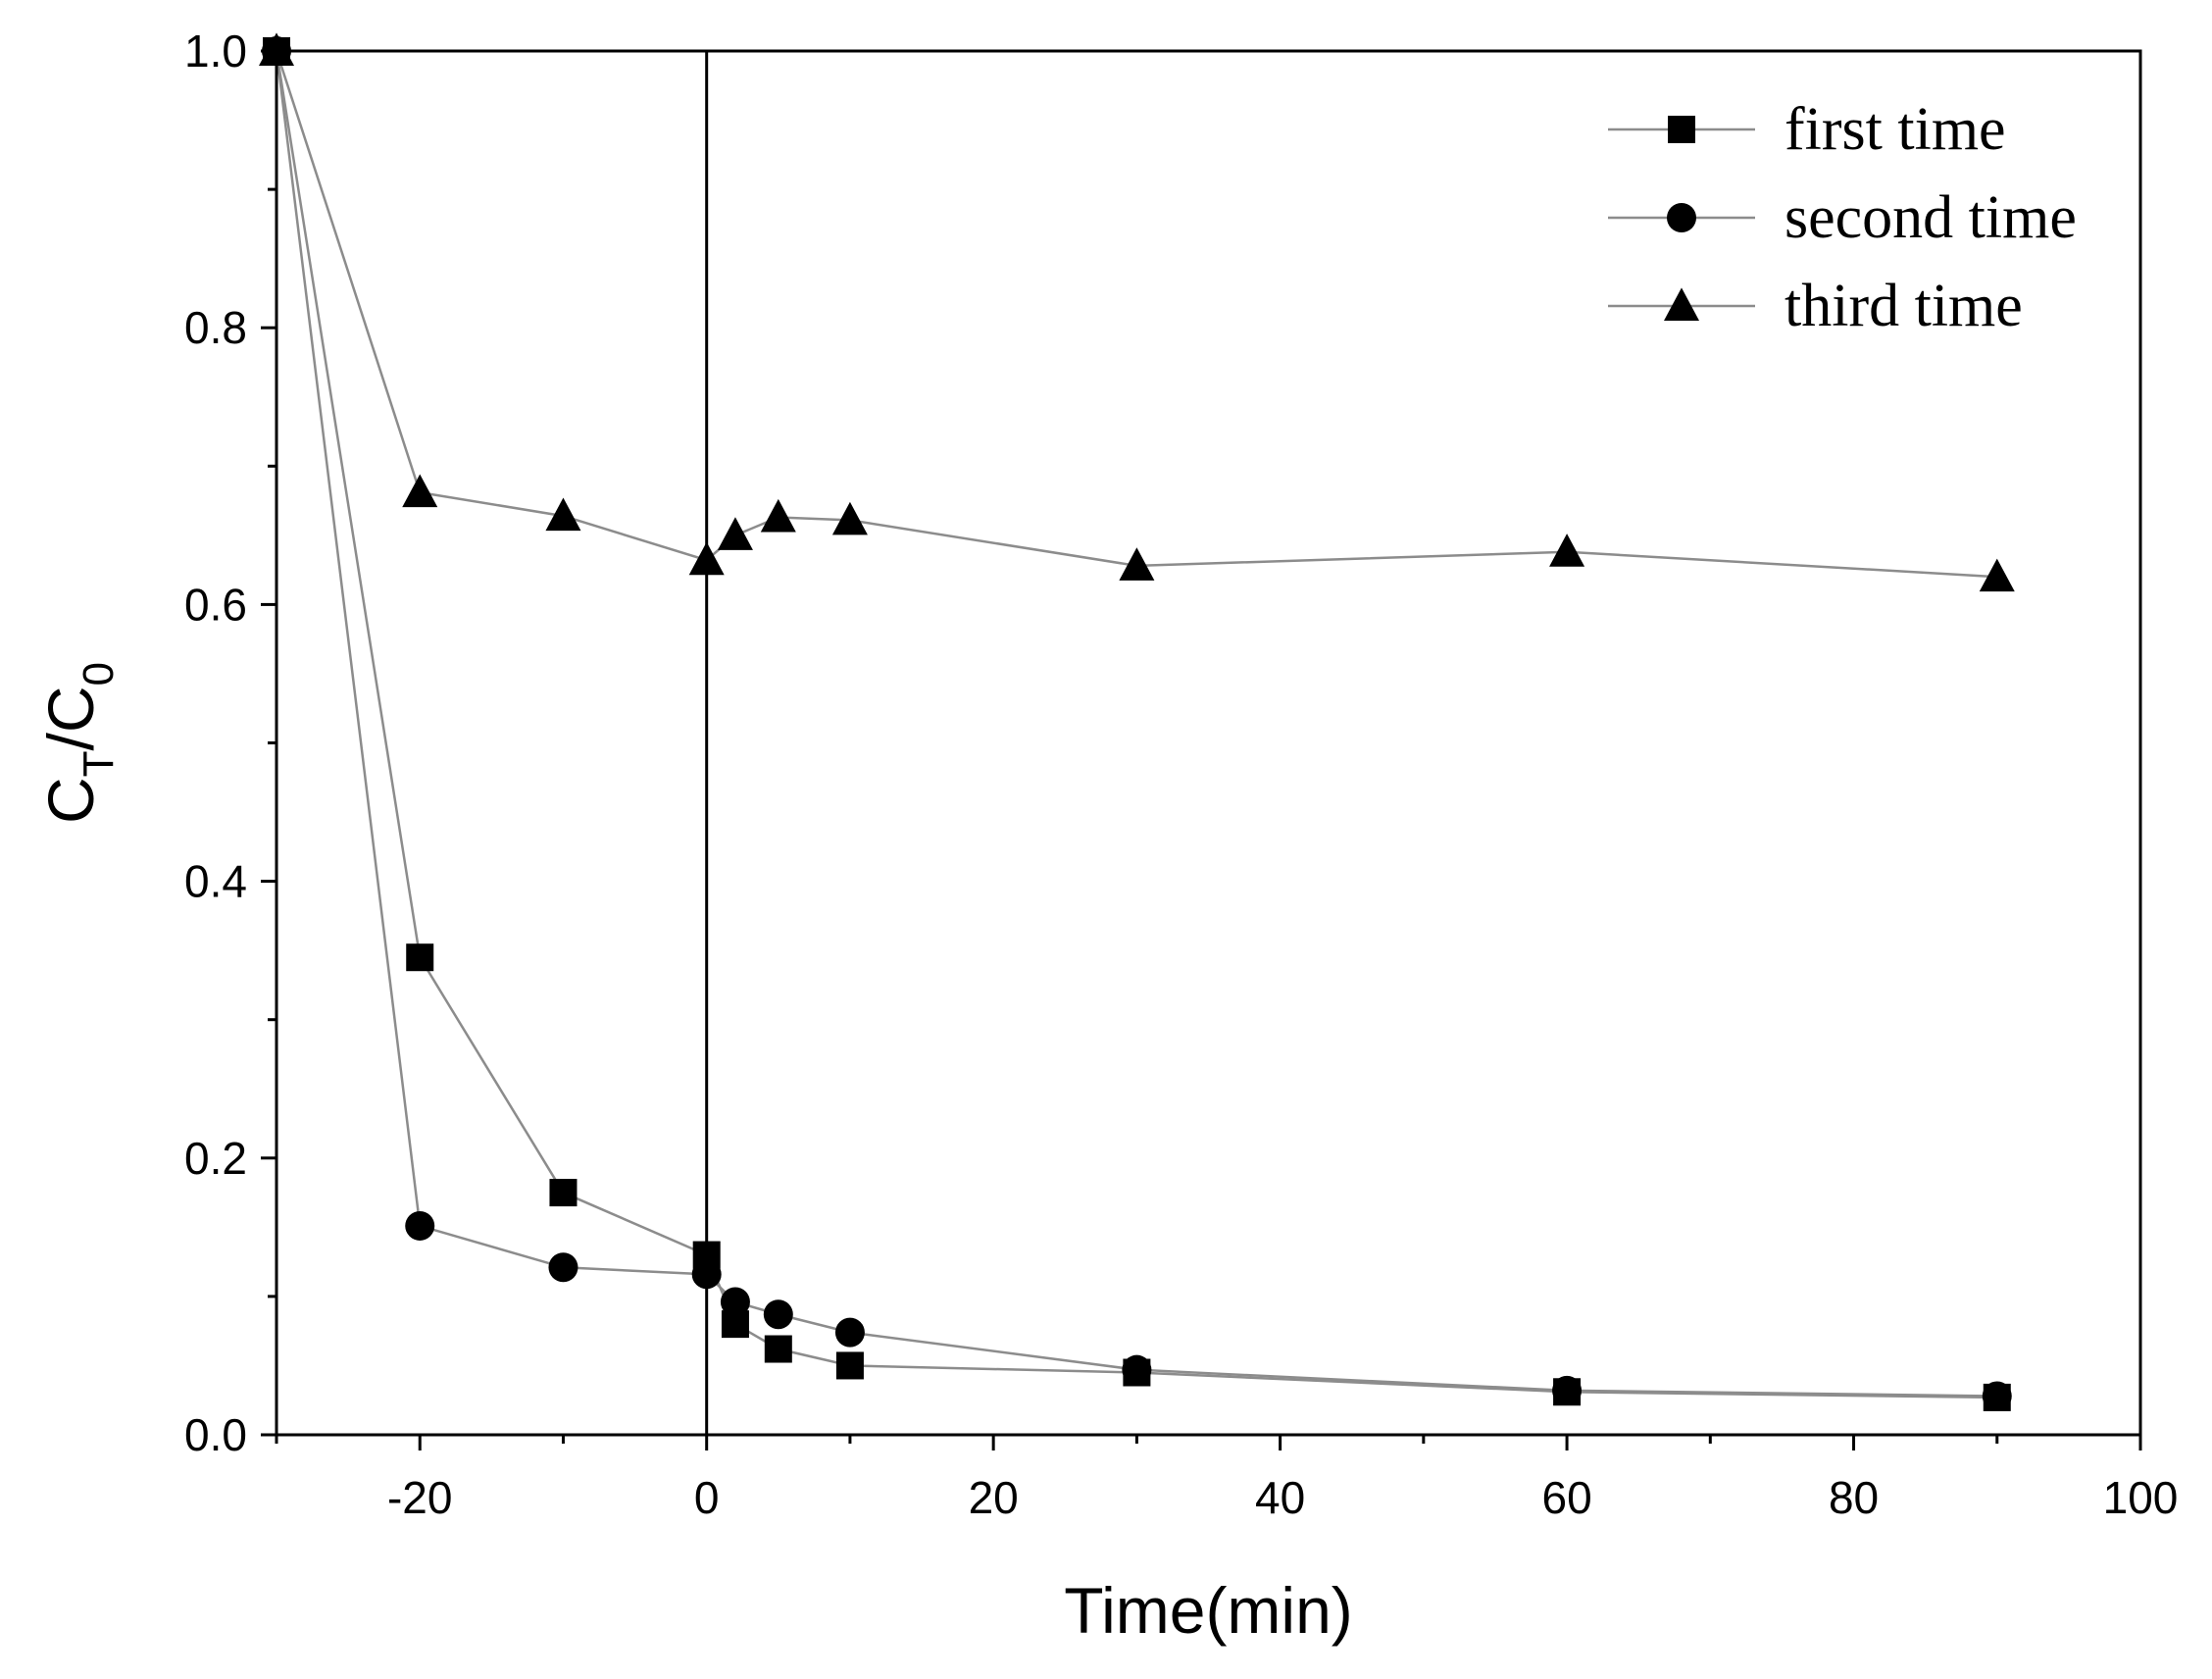  I want to click on y-tick-label: 0.8, so click(215, 327).